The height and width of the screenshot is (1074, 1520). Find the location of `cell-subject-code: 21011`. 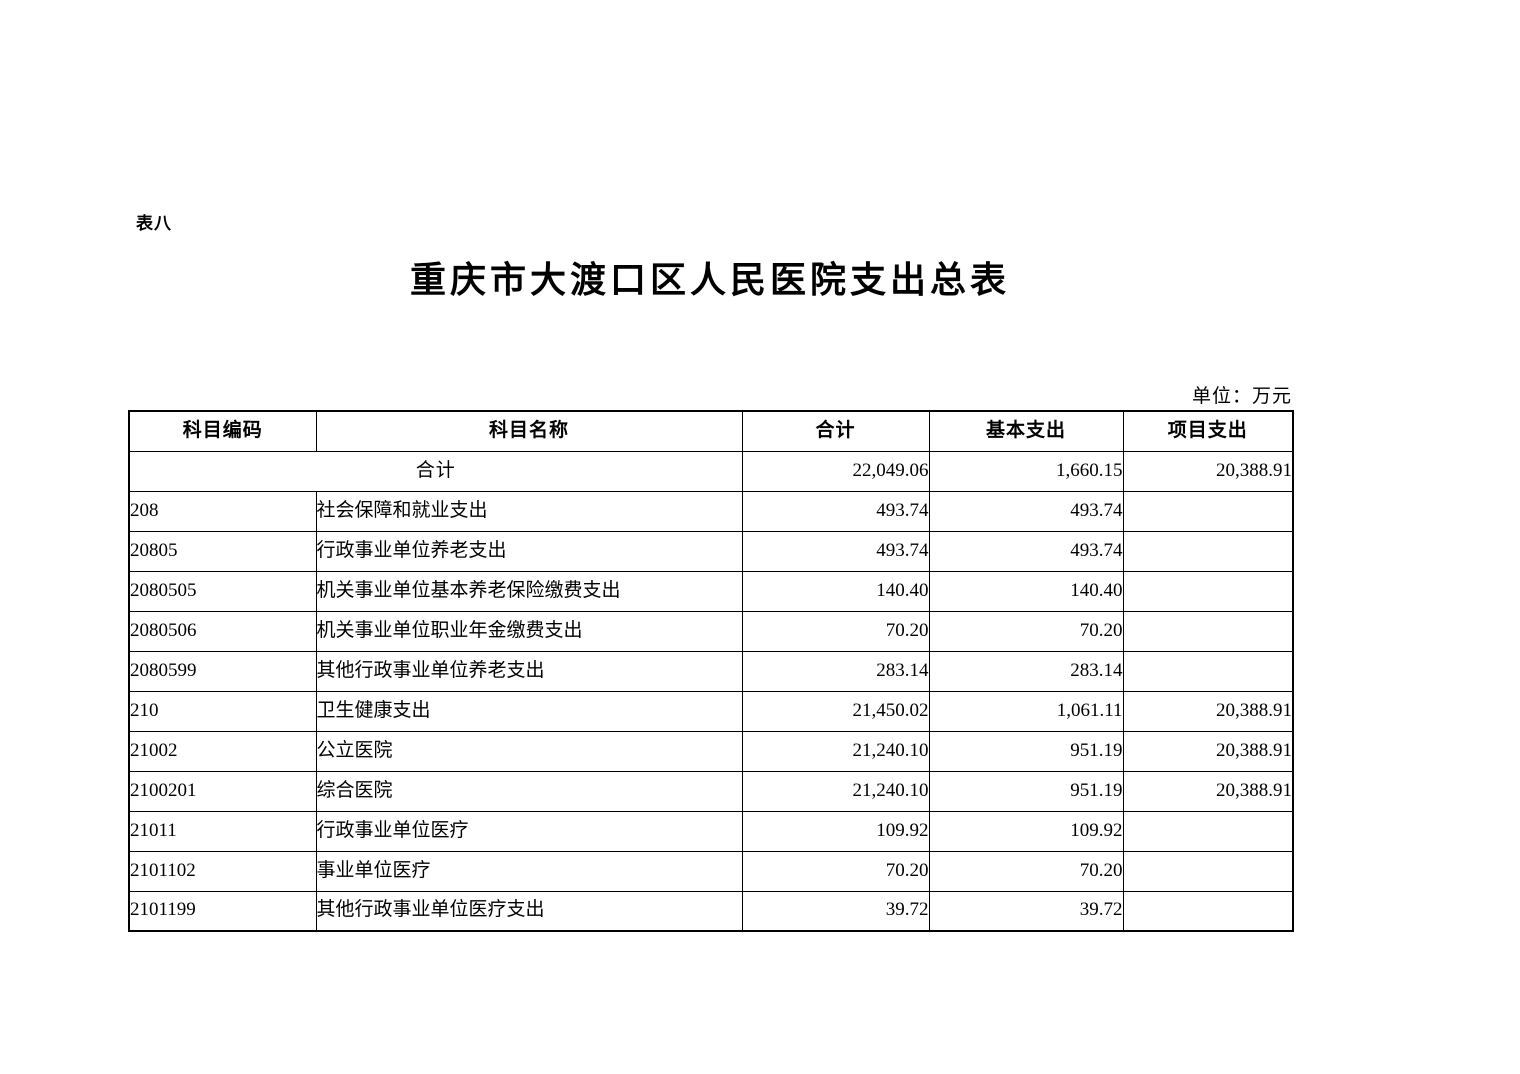

cell-subject-code: 21011 is located at coordinates (222, 831).